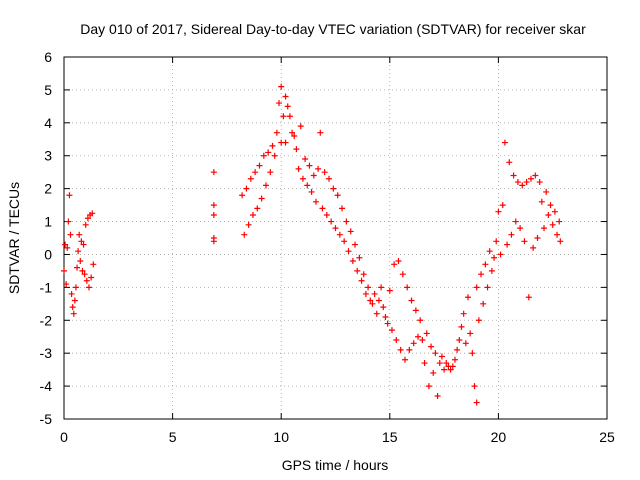  Describe the element at coordinates (48, 189) in the screenshot. I see `y-tick-label: 2` at that location.